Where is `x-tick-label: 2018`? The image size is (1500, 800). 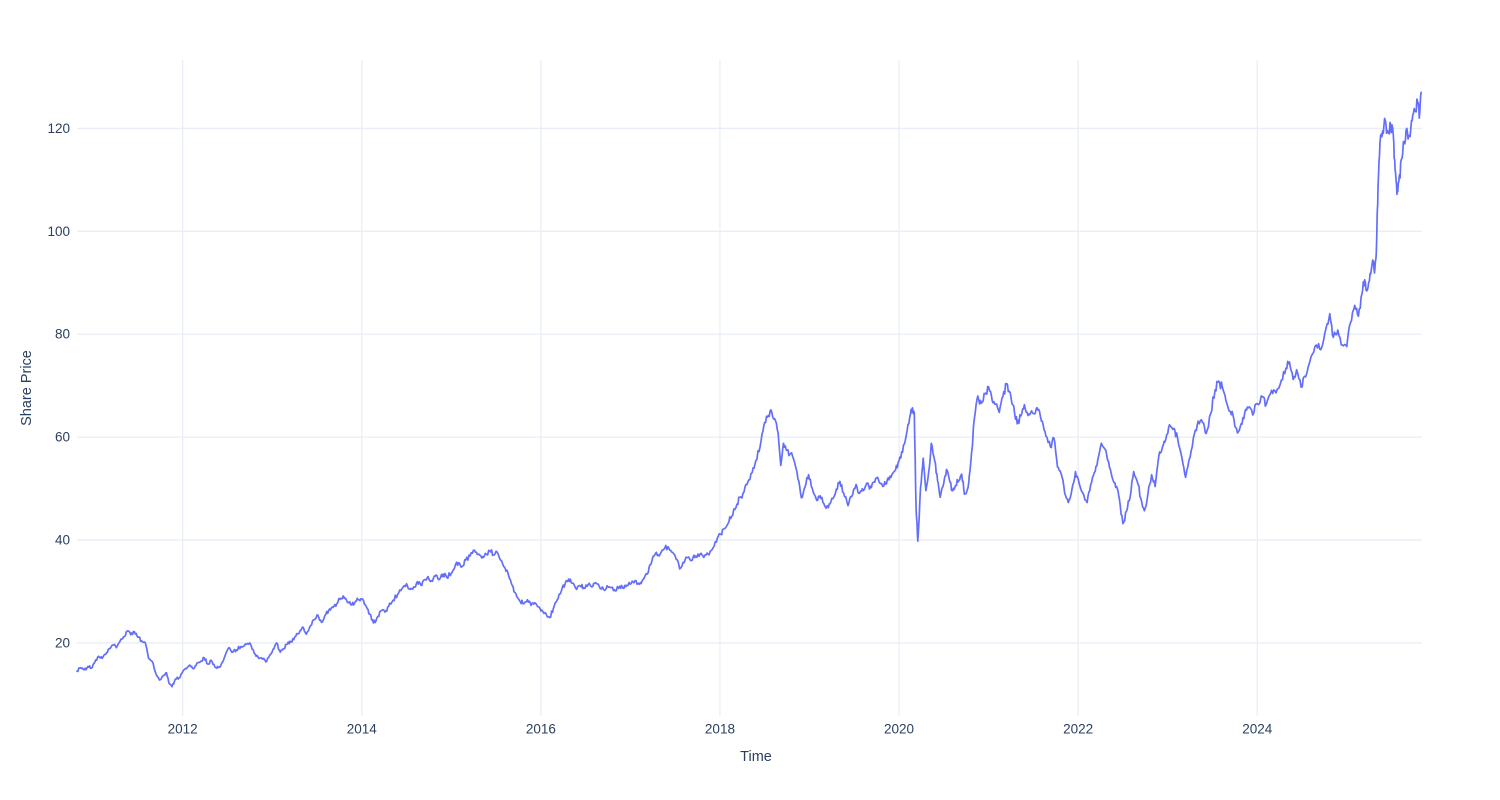
x-tick-label: 2018 is located at coordinates (720, 729).